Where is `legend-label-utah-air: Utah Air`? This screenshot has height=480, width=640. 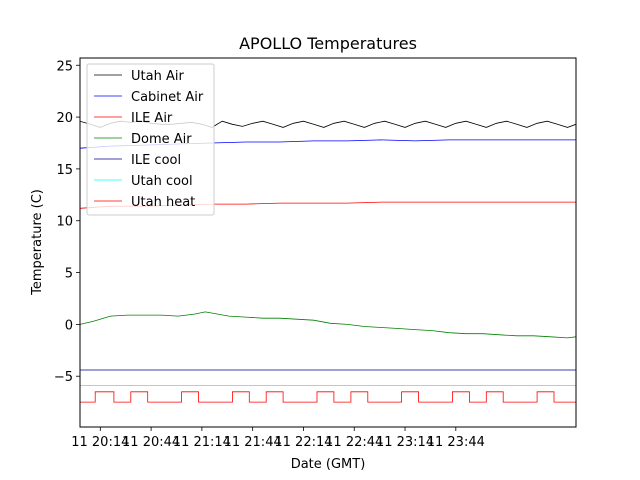 legend-label-utah-air: Utah Air is located at coordinates (157, 76).